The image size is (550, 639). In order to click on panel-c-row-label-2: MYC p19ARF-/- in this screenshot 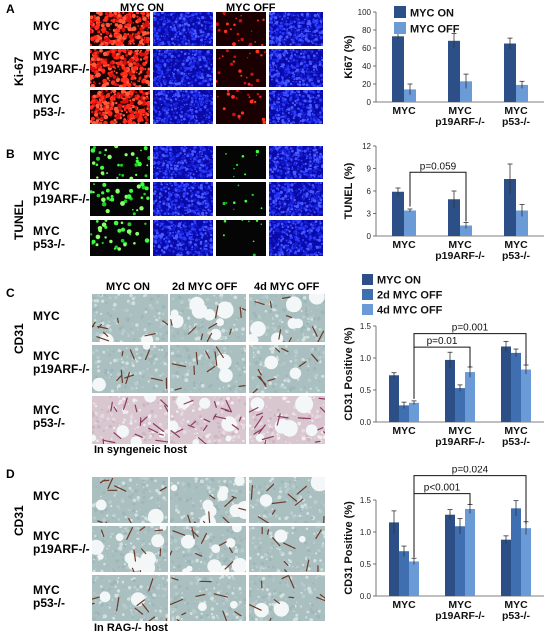, I will do `click(61, 363)`.